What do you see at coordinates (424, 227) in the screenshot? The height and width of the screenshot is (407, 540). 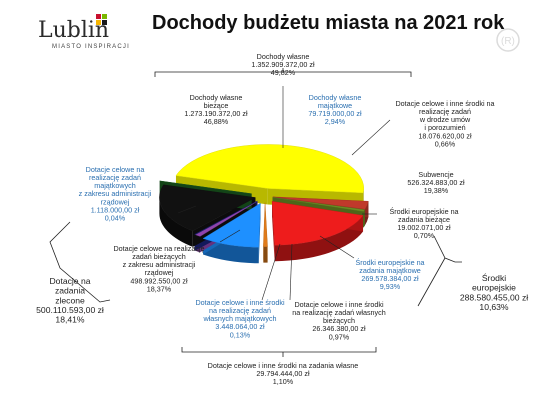 I see `label-line: 19.002.071,00 zł` at bounding box center [424, 227].